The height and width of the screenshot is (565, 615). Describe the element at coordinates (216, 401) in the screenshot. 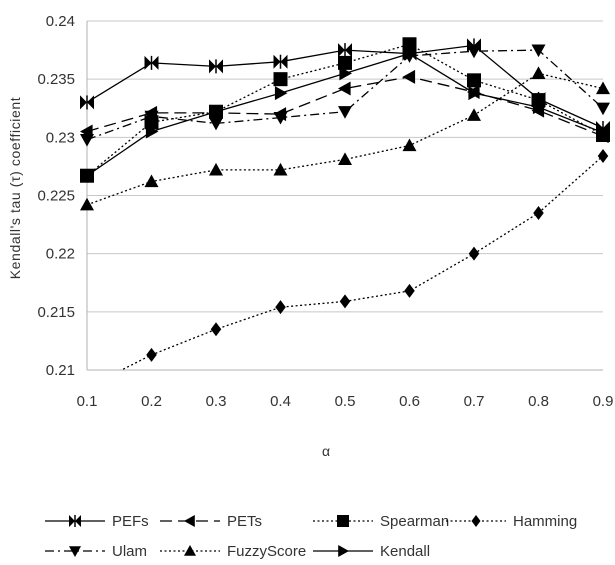

I see `x-tick-label: 0.3` at that location.